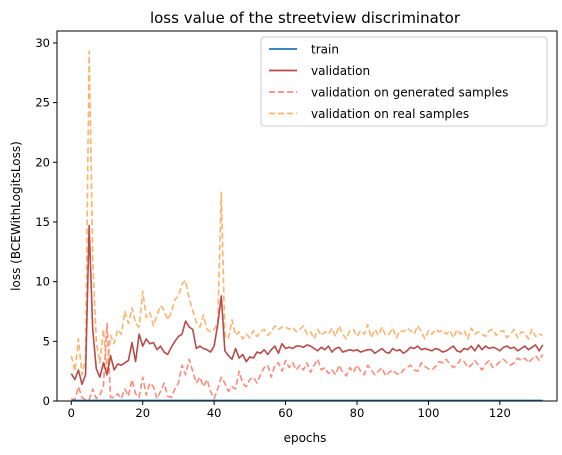 Image resolution: width=562 pixels, height=455 pixels. Describe the element at coordinates (390, 114) in the screenshot. I see `legend-label: validation on real samples` at that location.